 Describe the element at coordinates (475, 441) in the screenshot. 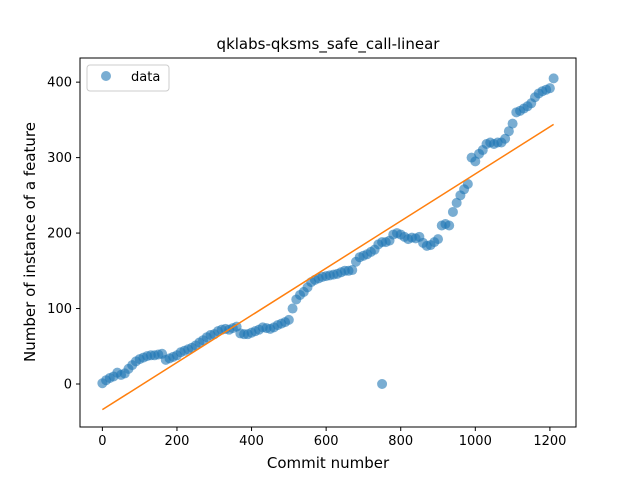

I see `x-tick-label: 1000` at that location.